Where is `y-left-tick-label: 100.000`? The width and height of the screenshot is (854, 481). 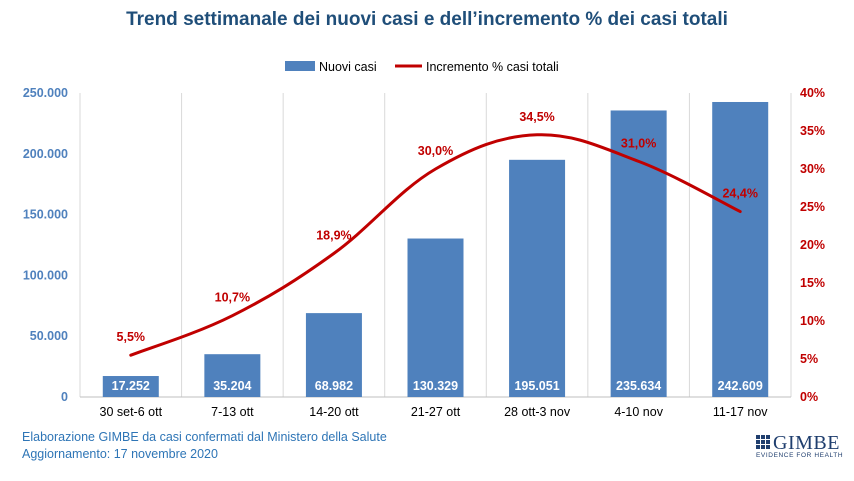 y-left-tick-label: 100.000 is located at coordinates (45, 275).